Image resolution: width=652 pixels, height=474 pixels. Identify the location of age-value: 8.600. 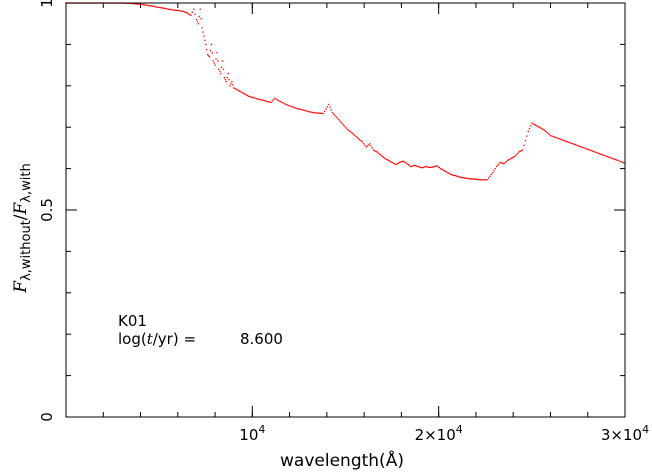
(261, 339).